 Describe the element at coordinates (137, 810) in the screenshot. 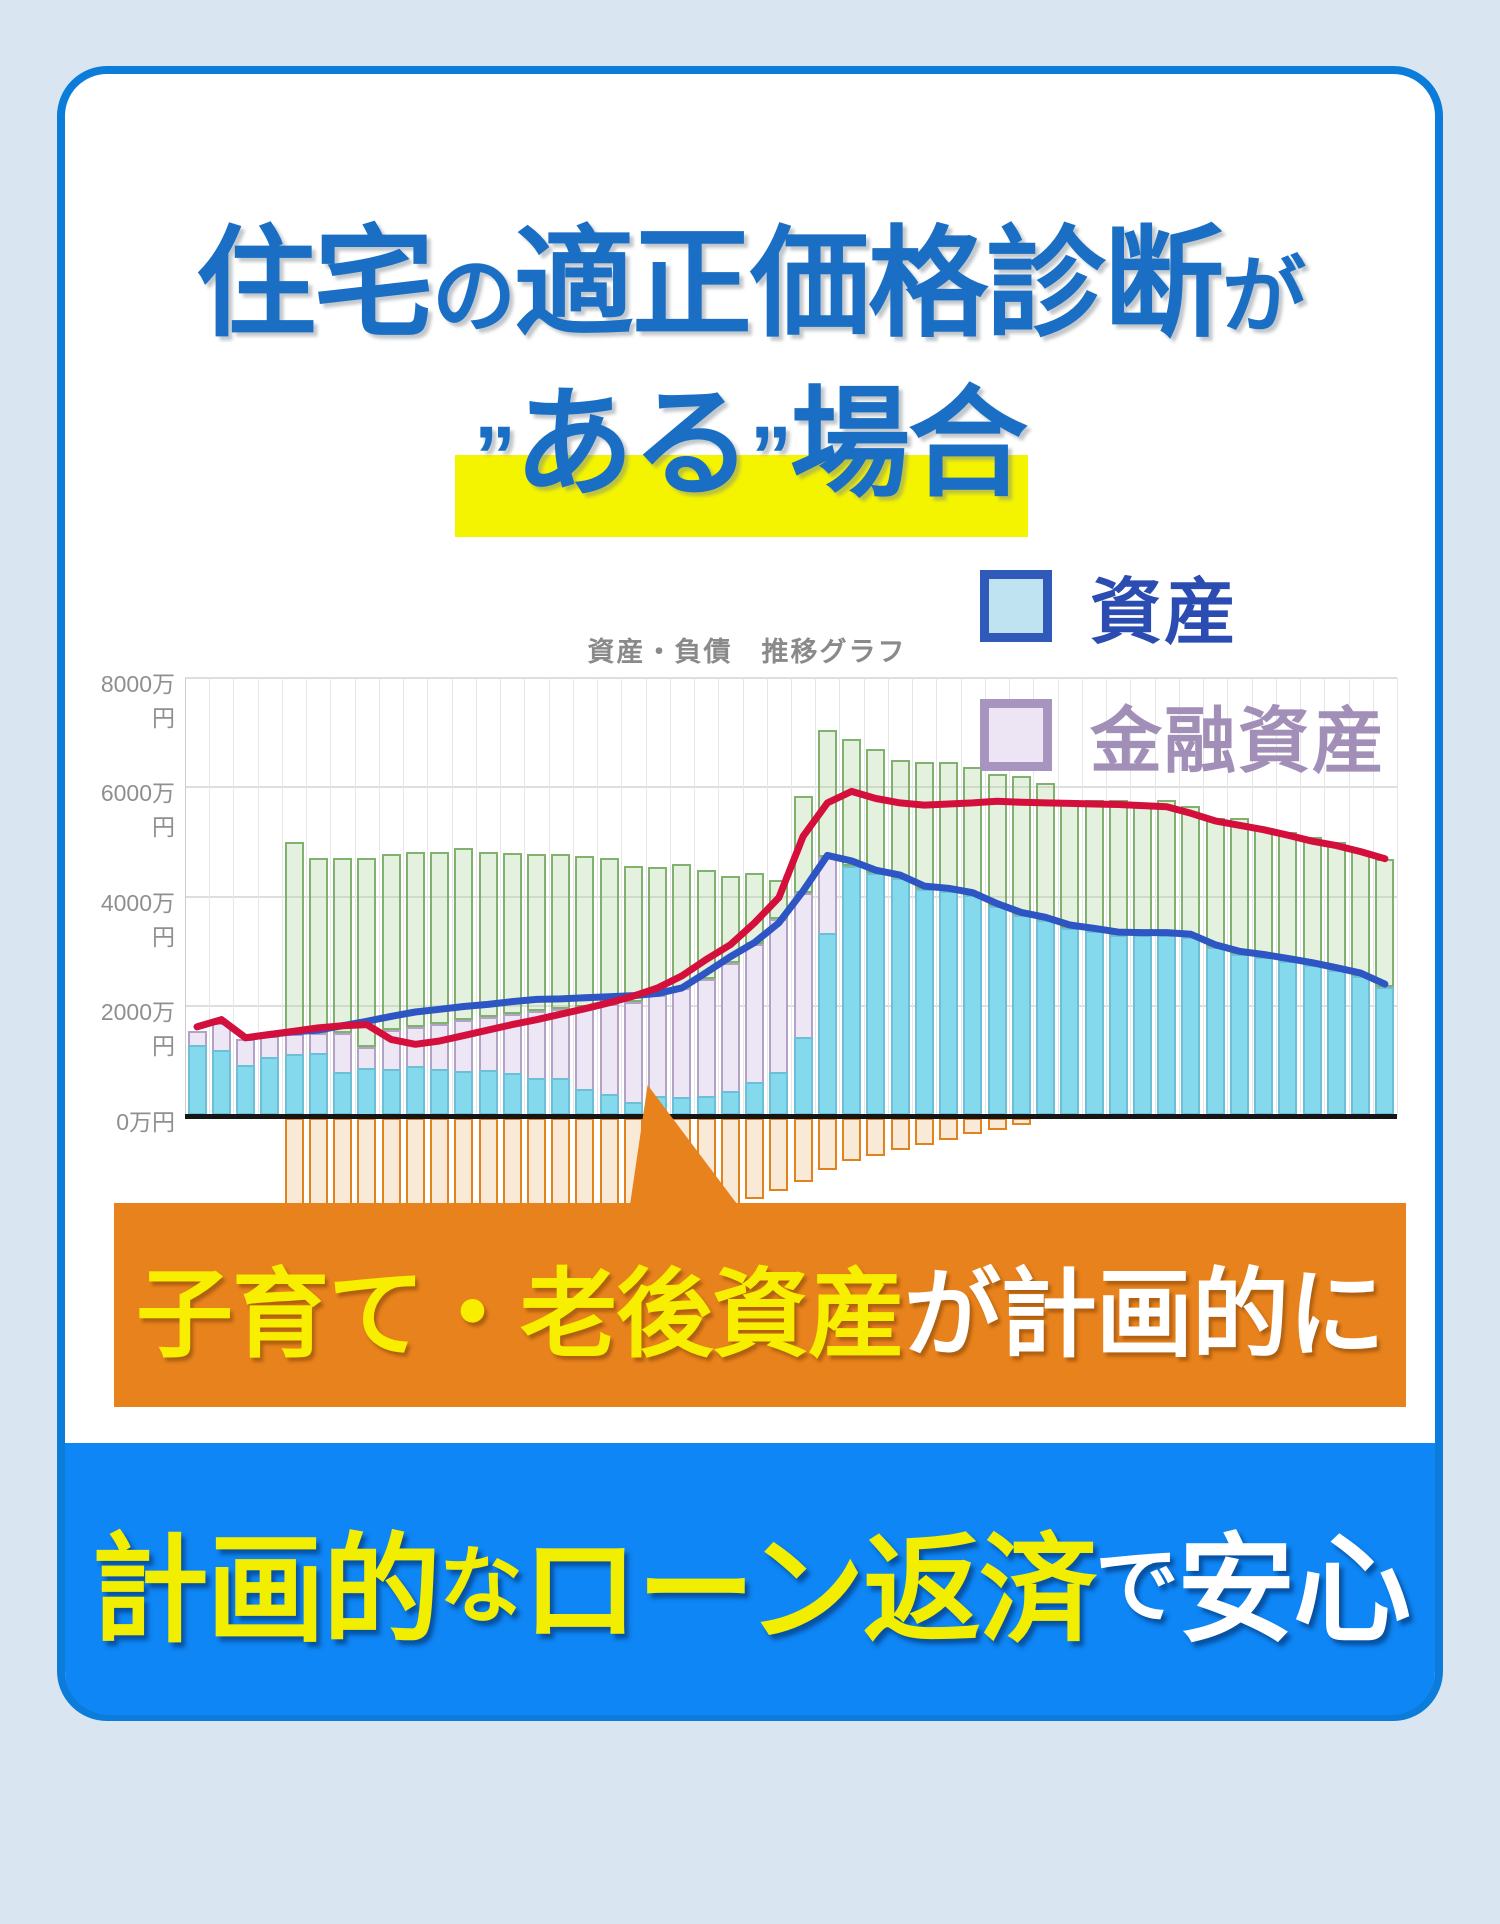

I see `y-axis-label: 6000万円` at that location.